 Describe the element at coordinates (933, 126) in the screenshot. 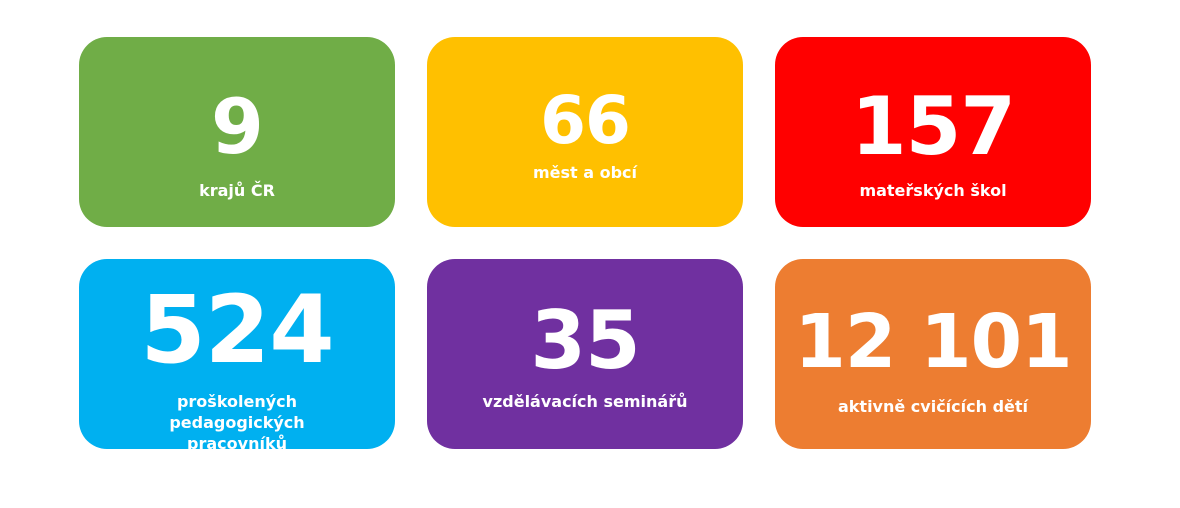

I see `stat-value: 157` at that location.